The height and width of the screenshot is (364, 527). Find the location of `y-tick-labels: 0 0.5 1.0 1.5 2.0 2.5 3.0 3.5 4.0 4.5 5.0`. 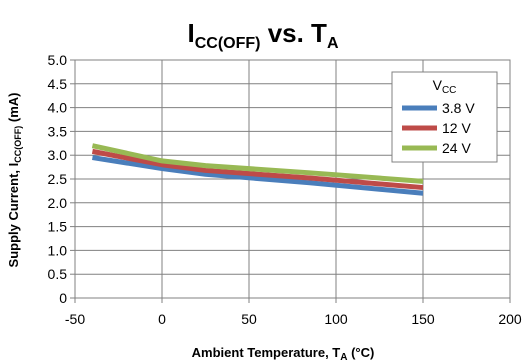

y-tick-labels: 0 0.5 1.0 1.5 2.0 2.5 3.0 3.5 4.0 4.5 5.0 is located at coordinates (58, 179).